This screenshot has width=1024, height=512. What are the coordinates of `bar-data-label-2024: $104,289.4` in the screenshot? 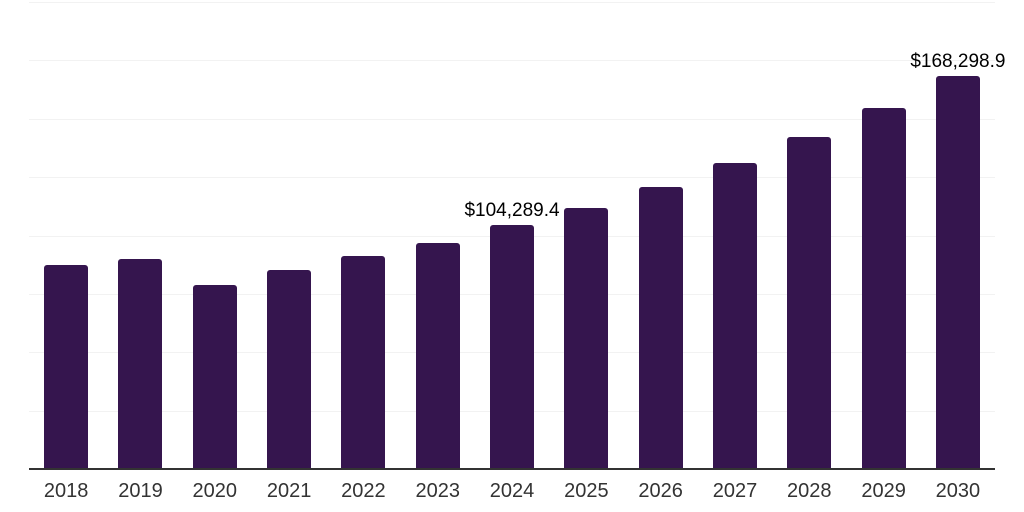 It's located at (512, 211).